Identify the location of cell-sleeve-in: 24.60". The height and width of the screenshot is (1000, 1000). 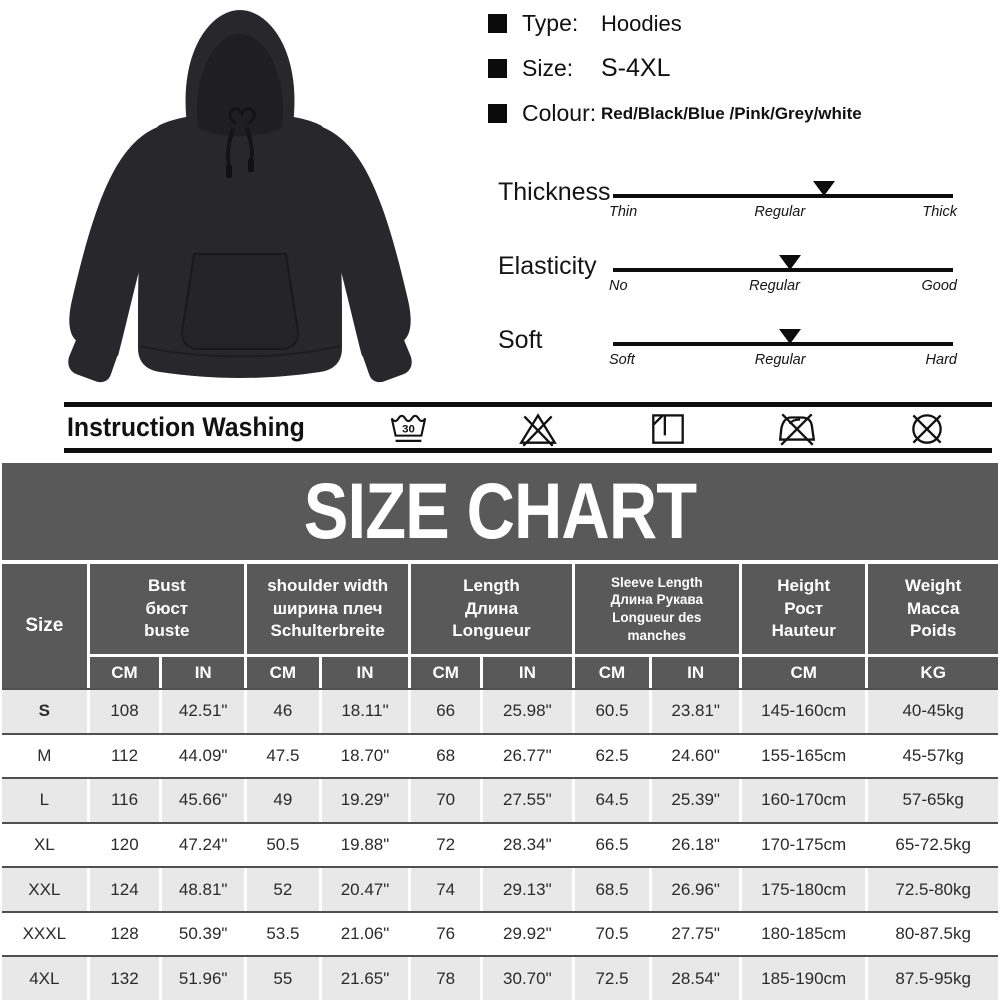
(694, 756).